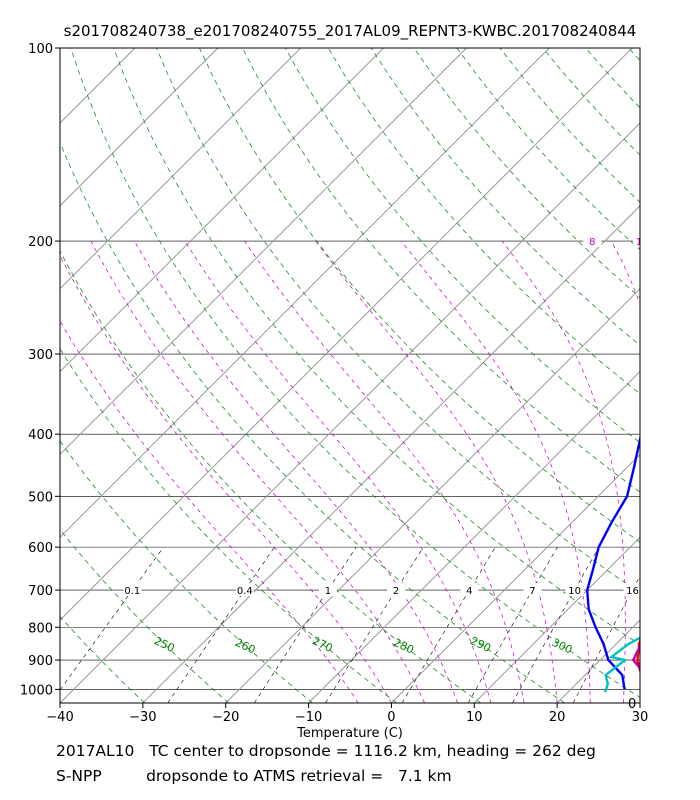 Image resolution: width=700 pixels, height=800 pixels. I want to click on x-tick-label: −10, so click(308, 717).